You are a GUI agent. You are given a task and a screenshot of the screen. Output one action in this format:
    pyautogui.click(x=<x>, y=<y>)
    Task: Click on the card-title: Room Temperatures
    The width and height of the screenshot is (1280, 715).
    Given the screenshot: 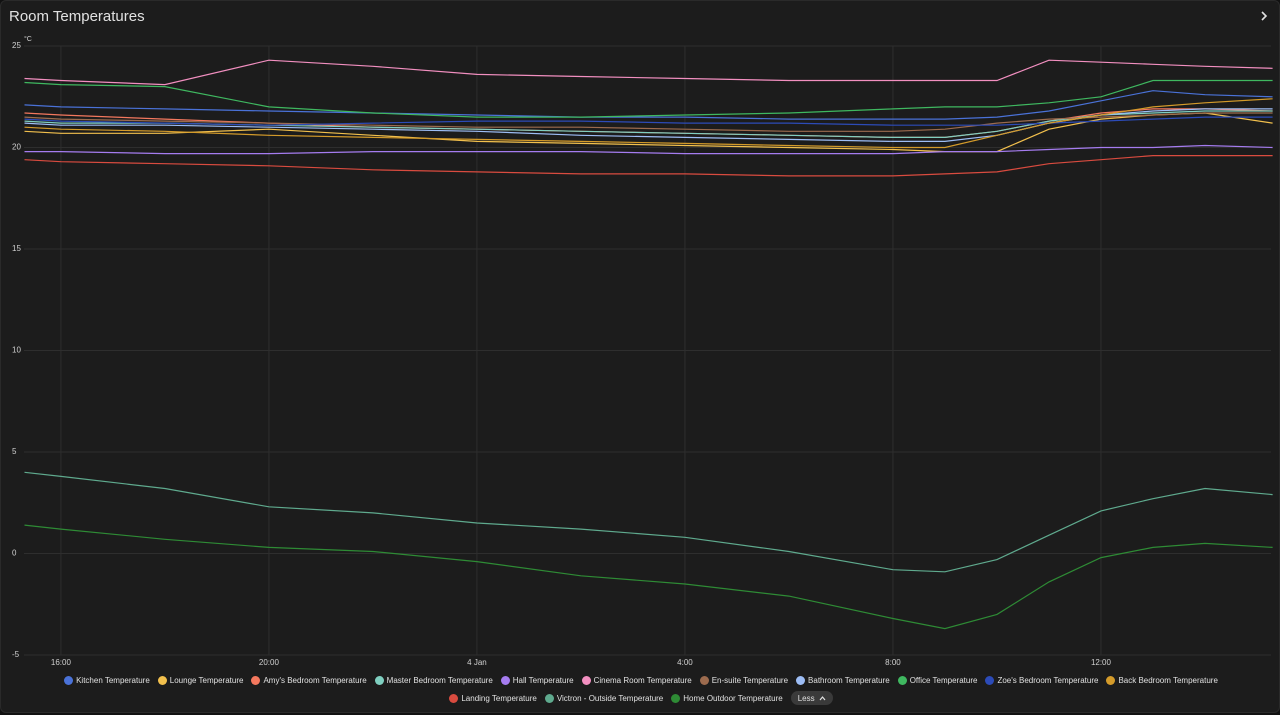 What is the action you would take?
    pyautogui.click(x=77, y=16)
    